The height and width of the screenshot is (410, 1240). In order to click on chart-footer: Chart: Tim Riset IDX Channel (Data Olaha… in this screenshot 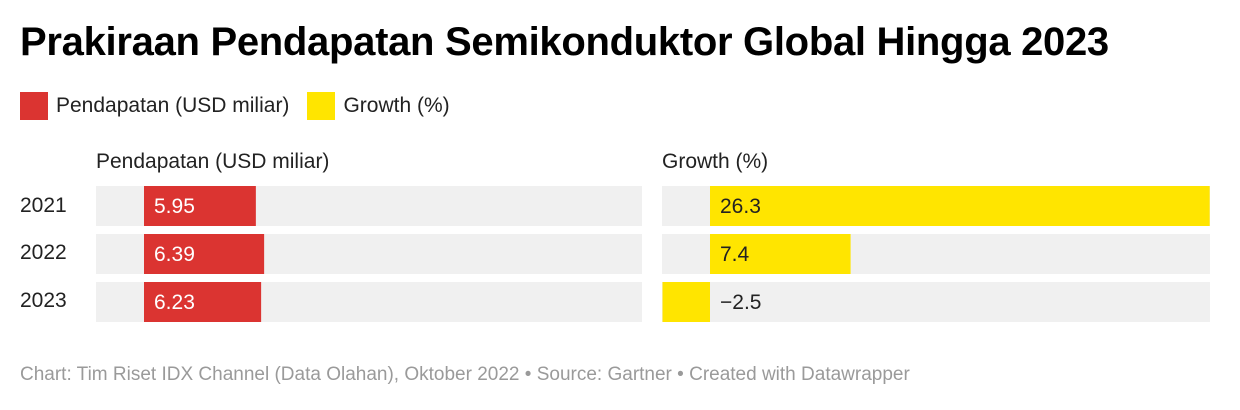, I will do `click(465, 374)`.